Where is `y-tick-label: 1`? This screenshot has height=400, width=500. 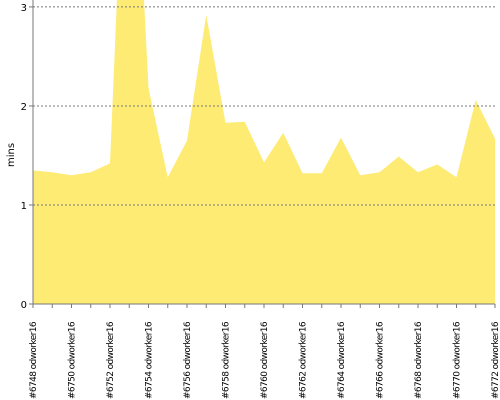
y-tick-label: 1 is located at coordinates (24, 206).